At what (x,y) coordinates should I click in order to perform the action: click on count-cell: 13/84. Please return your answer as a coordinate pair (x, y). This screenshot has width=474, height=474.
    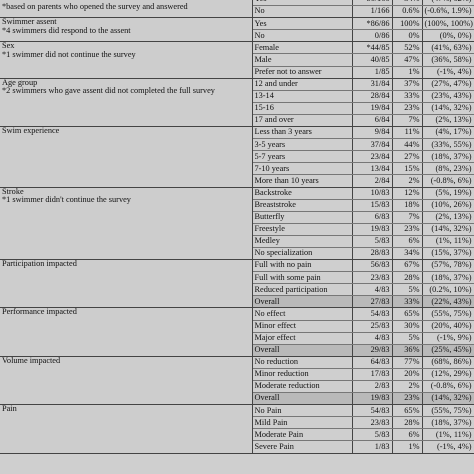
    Looking at the image, I should click on (371, 169).